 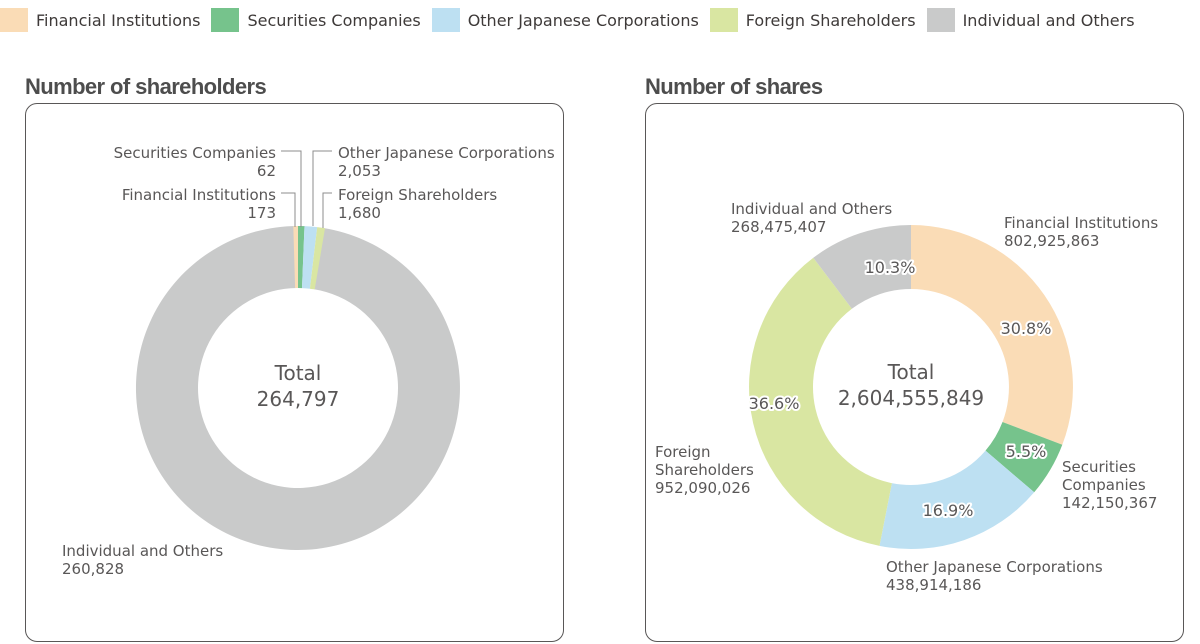 I want to click on legend-item-foreign-shareholders: Foreign Shareholders, so click(x=812, y=20).